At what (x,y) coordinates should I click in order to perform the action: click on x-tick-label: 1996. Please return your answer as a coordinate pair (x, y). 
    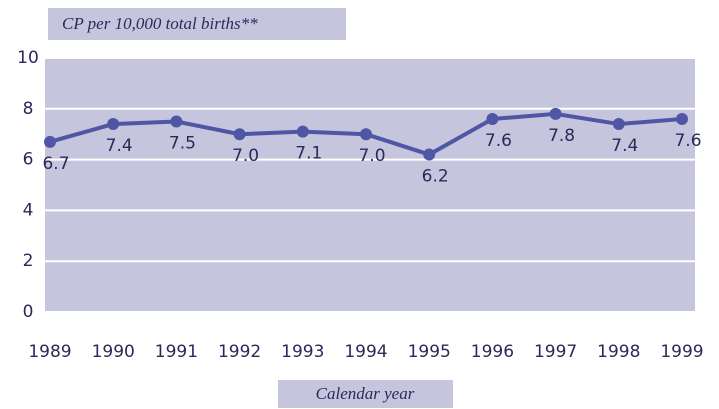
    Looking at the image, I should click on (492, 352).